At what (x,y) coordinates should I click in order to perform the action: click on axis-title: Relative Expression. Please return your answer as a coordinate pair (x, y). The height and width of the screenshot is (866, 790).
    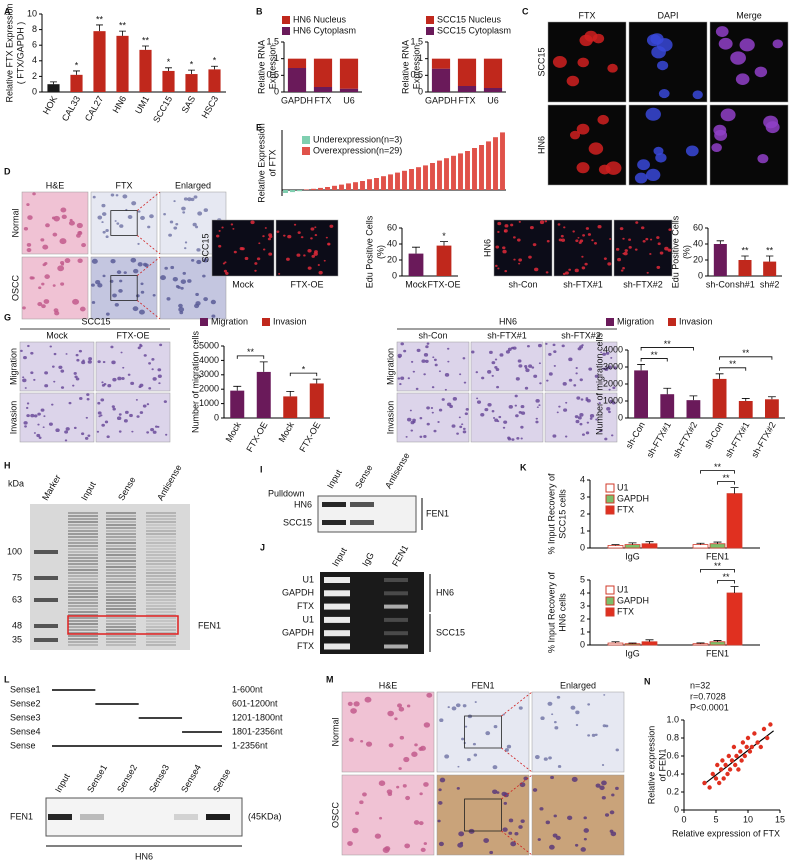
    Looking at the image, I should click on (261, 163).